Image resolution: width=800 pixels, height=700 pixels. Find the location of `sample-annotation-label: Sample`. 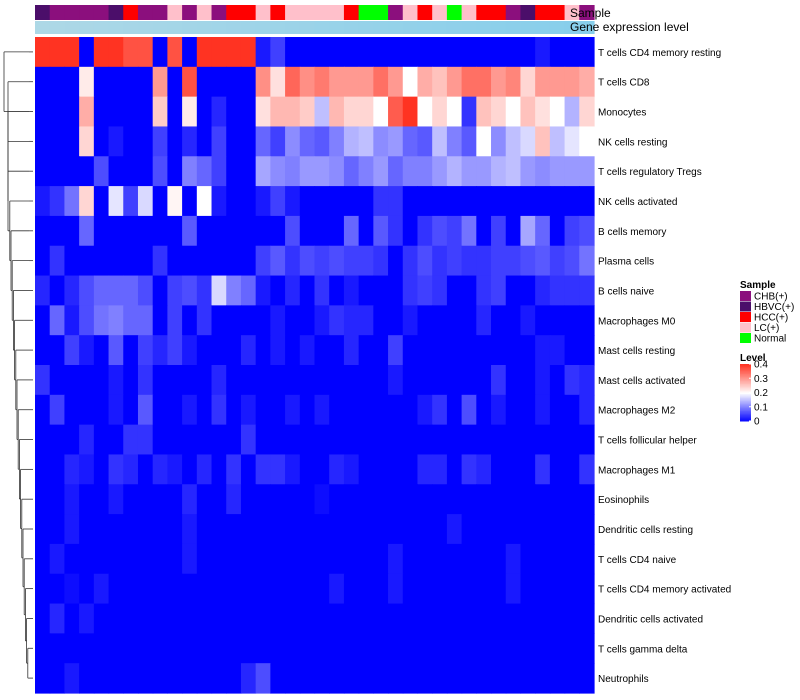

sample-annotation-label: Sample is located at coordinates (590, 13).